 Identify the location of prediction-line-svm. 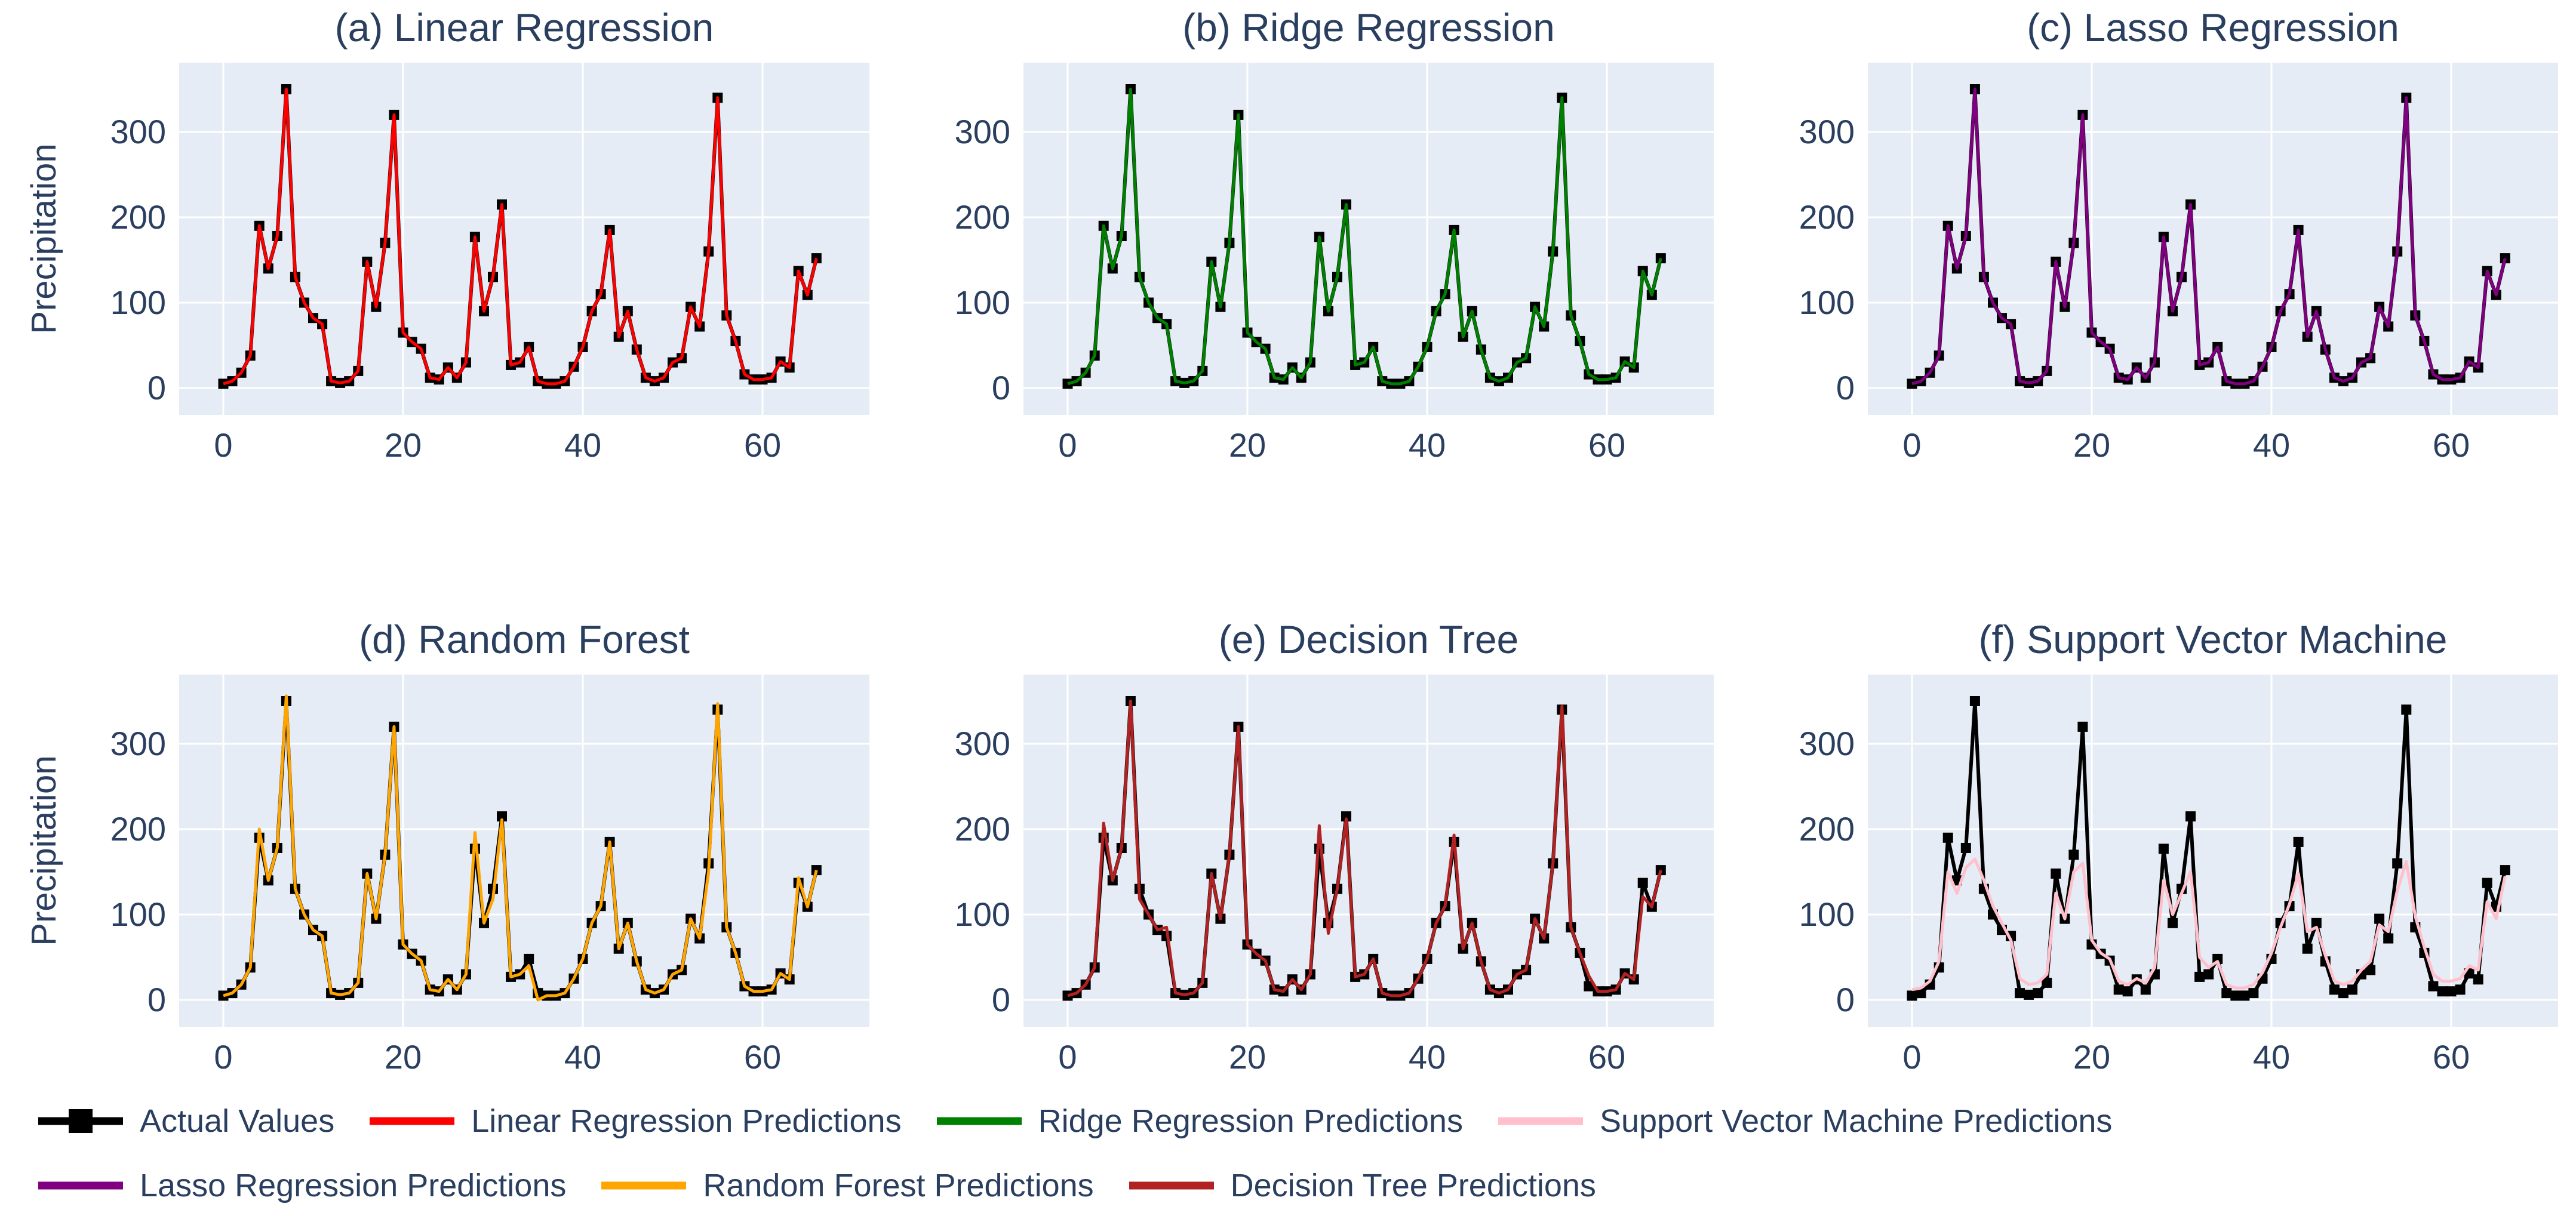
(2209, 924).